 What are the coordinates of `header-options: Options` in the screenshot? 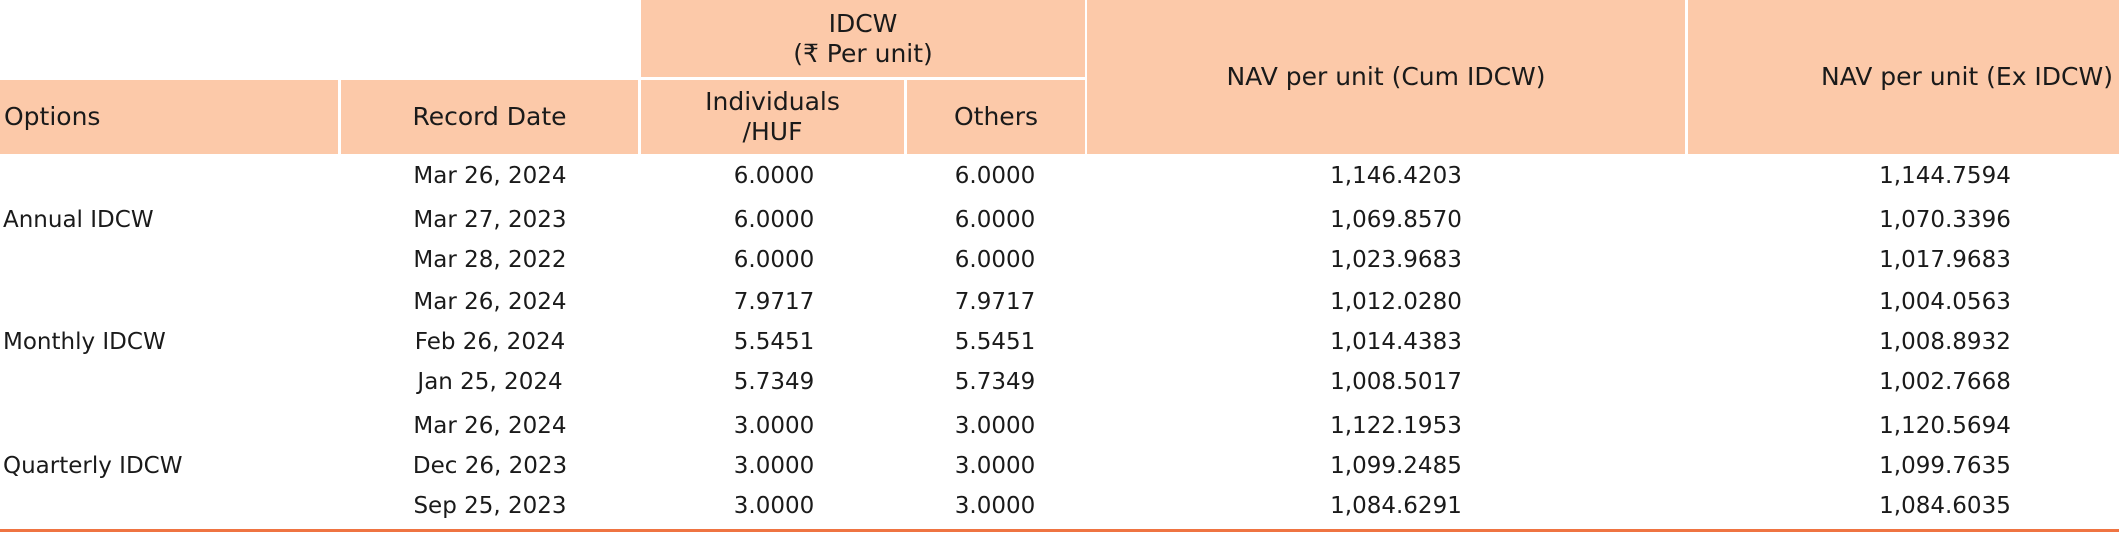 It's located at (169, 117).